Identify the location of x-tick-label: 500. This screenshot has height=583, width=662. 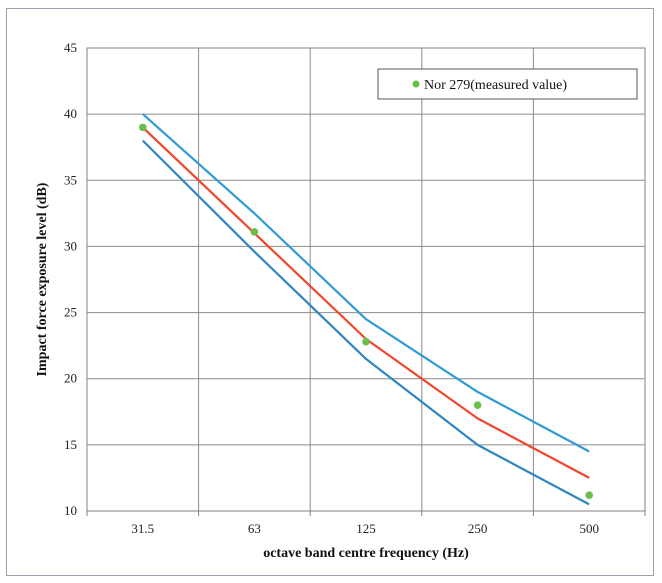
(589, 528).